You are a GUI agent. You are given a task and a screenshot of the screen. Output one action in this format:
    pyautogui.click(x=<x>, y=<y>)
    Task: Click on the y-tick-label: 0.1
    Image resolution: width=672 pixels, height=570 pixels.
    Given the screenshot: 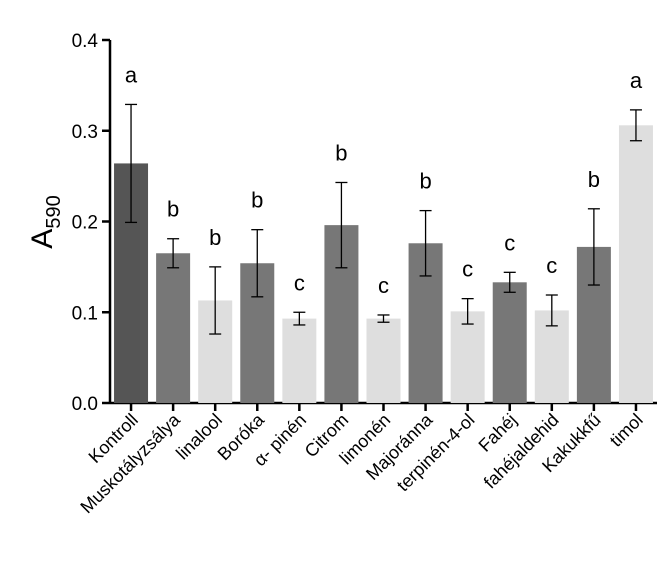 What is the action you would take?
    pyautogui.click(x=85, y=313)
    